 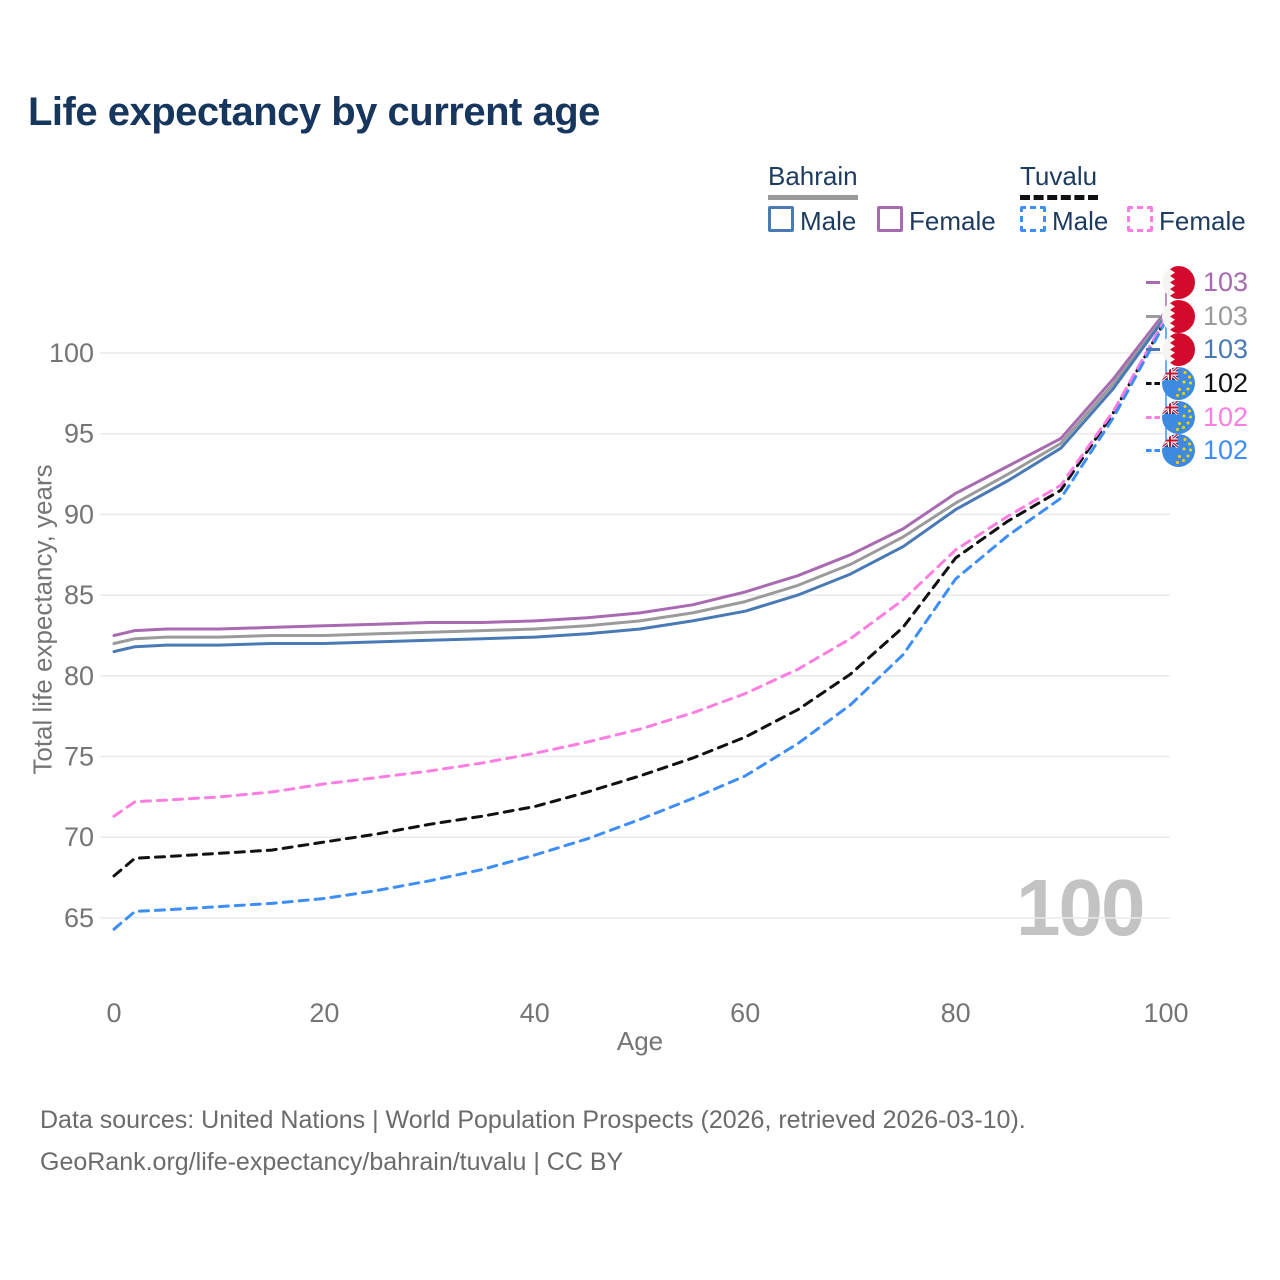 What do you see at coordinates (813, 176) in the screenshot?
I see `legend-group-bahrain: Bahrain` at bounding box center [813, 176].